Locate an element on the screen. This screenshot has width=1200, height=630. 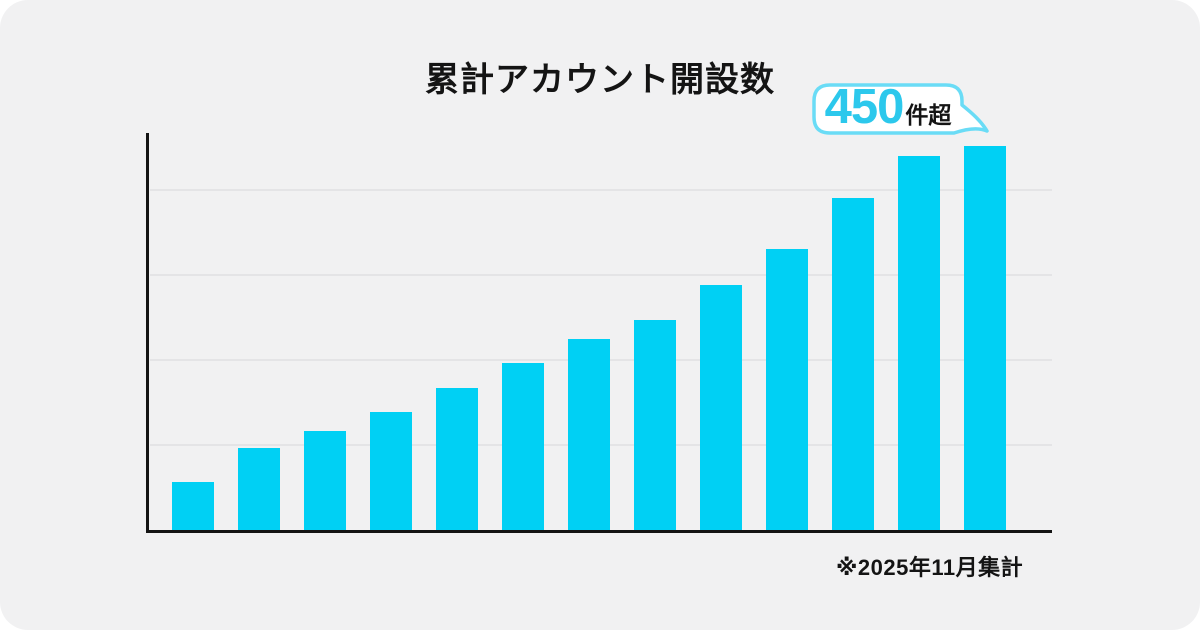
chart-title: 累計アカウント開設数 is located at coordinates (600, 80).